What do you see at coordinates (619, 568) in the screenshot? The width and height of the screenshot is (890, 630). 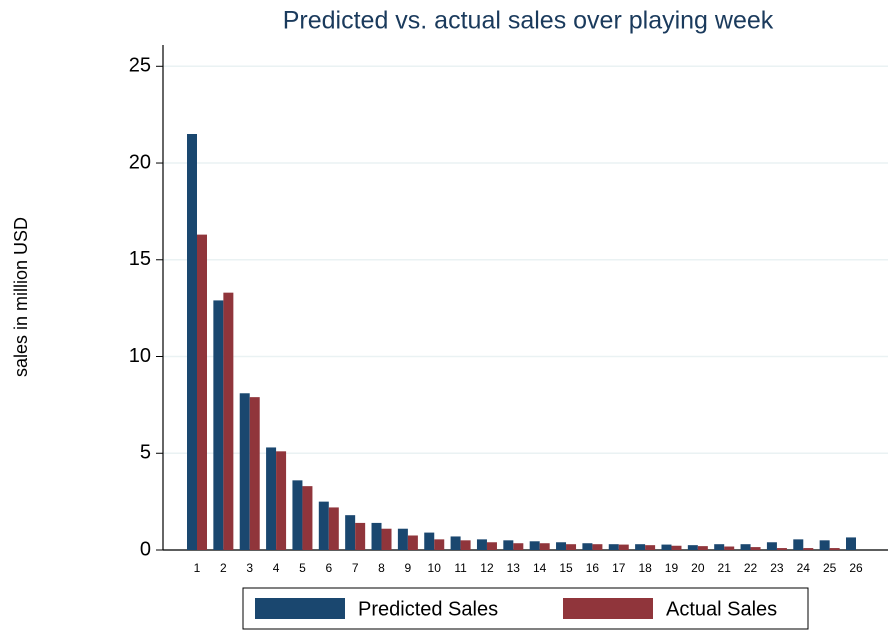 I see `x-tick-label: 17` at bounding box center [619, 568].